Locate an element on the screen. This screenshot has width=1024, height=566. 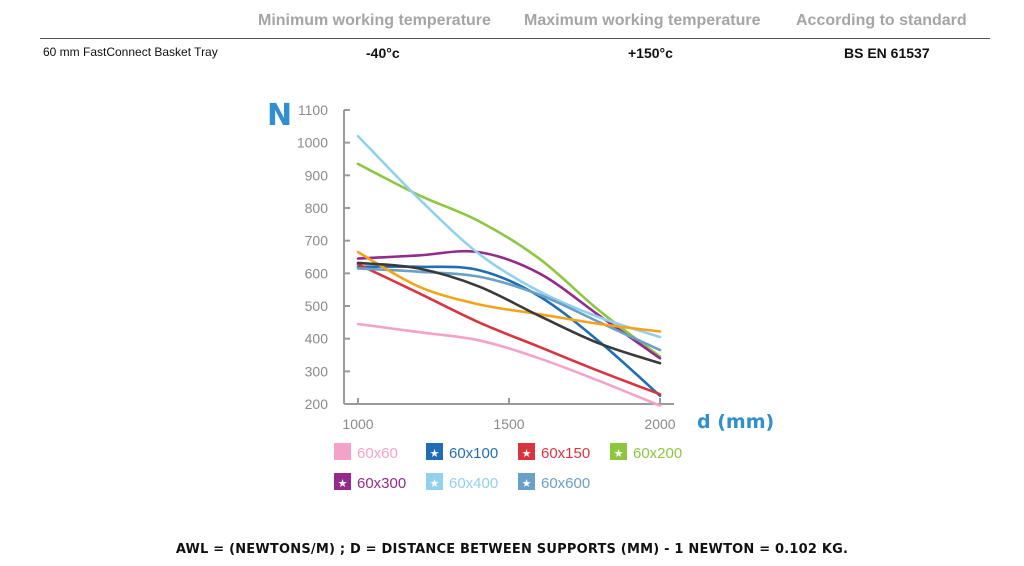
x-tick-label: 1500 is located at coordinates (508, 424).